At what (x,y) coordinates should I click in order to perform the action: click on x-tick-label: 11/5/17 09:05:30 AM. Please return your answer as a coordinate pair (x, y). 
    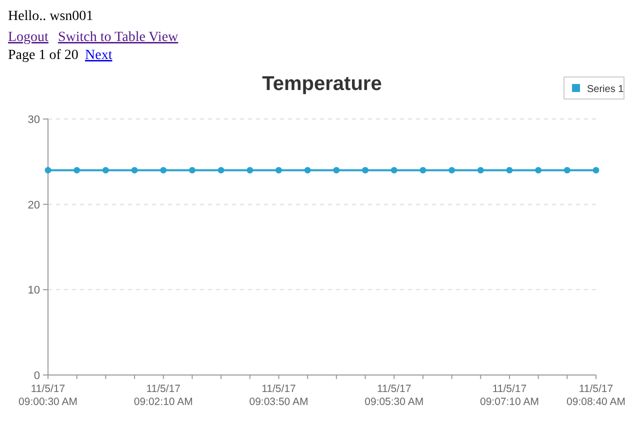
    Looking at the image, I should click on (394, 395).